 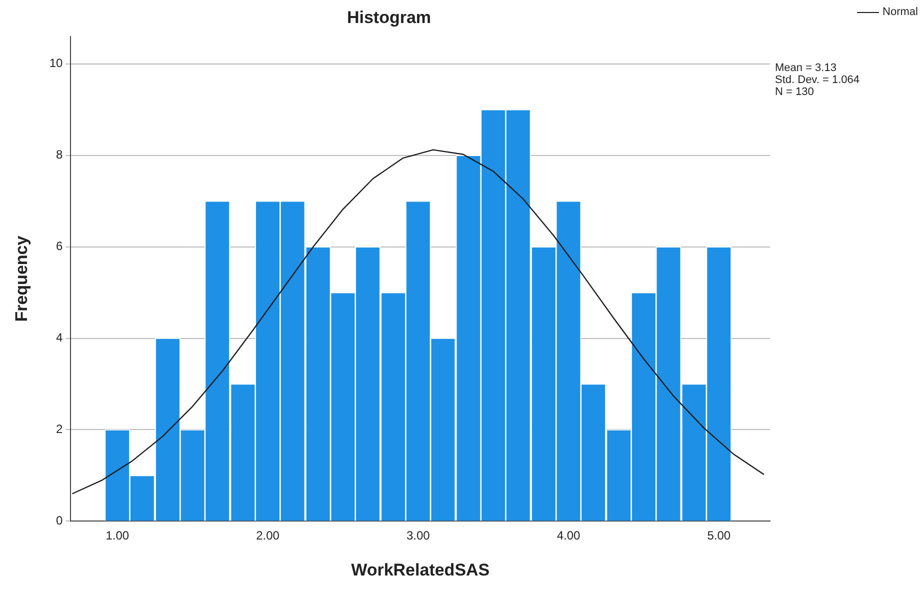 What do you see at coordinates (568, 535) in the screenshot?
I see `x-tick-label: 4.00` at bounding box center [568, 535].